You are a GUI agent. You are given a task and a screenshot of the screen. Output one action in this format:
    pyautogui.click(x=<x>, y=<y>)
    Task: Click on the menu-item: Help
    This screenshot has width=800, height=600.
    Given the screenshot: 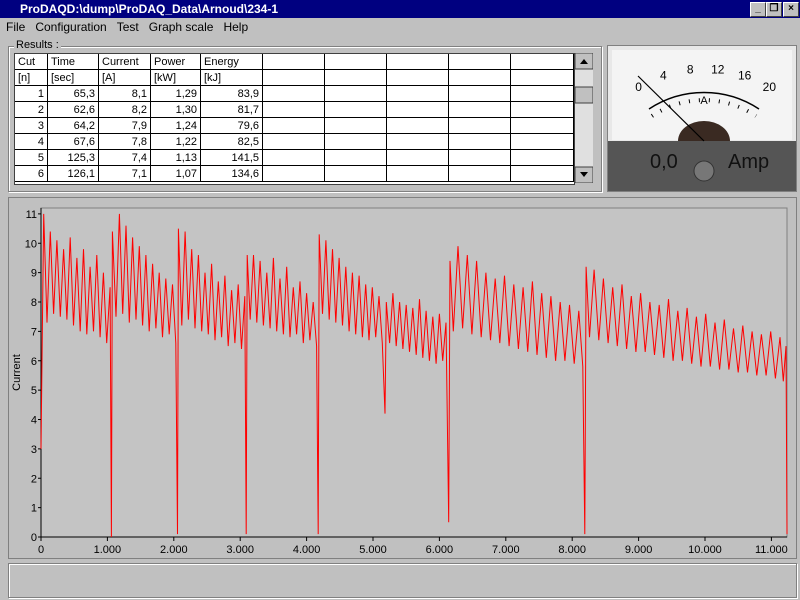 What is the action you would take?
    pyautogui.click(x=236, y=27)
    